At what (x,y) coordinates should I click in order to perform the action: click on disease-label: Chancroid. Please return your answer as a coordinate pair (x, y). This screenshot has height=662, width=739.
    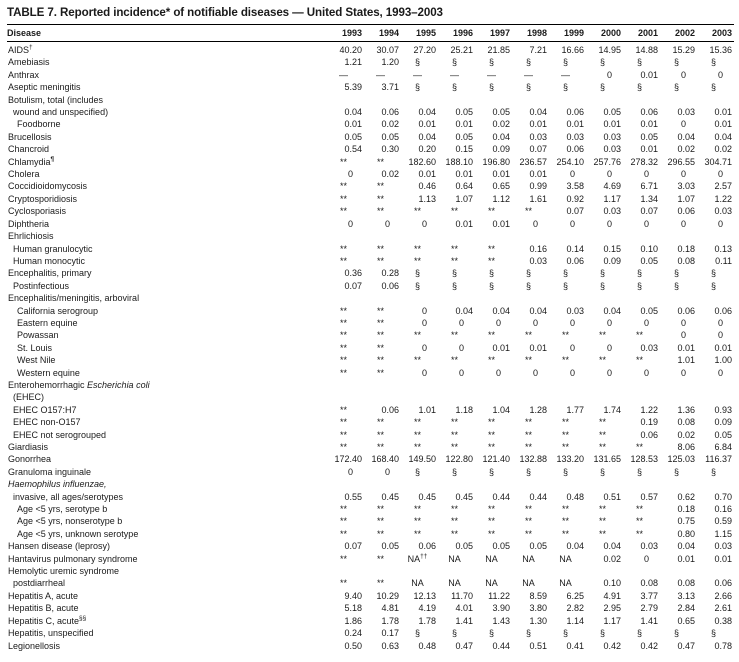
    Looking at the image, I should click on (29, 149).